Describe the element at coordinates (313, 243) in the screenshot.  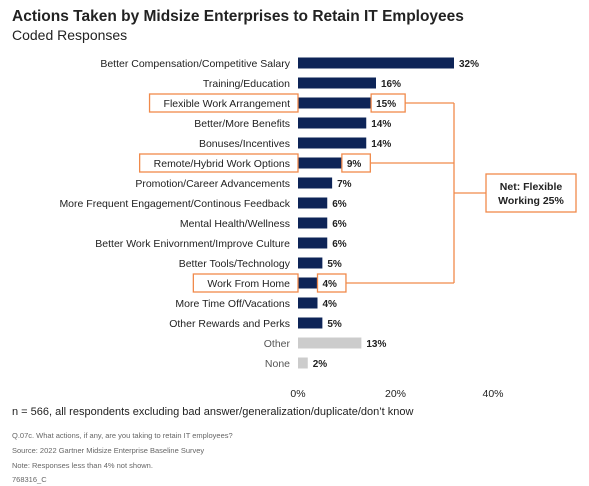
I see `bar-better-work-enivornment-improve-culture` at that location.